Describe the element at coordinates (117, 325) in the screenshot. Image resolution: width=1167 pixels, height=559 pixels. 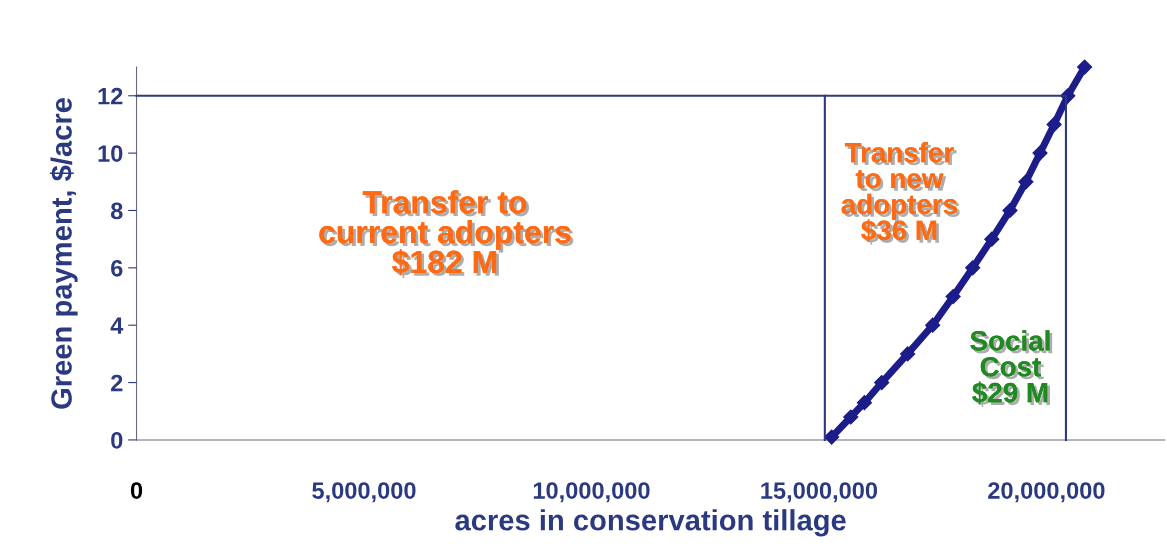
I see `y-tick-label: 4` at that location.